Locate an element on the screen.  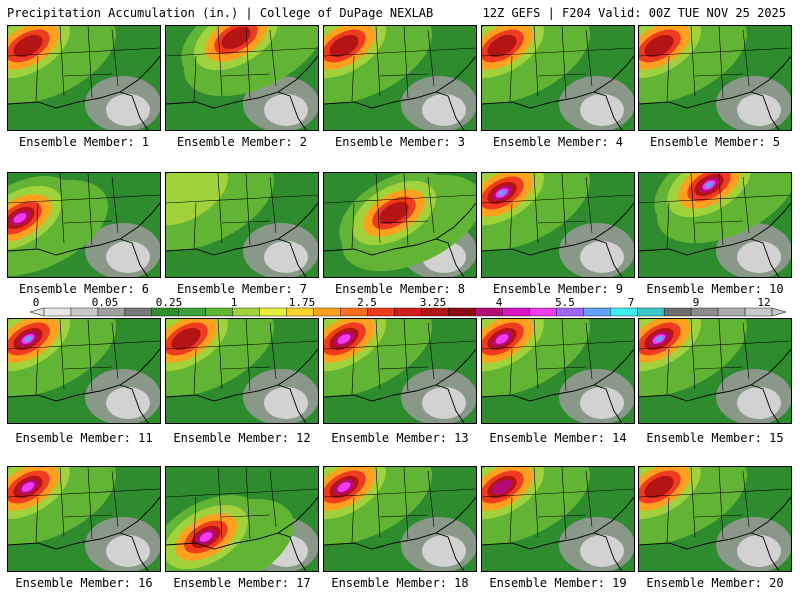
ensemble-member-label: Ensemble Member: 2 is located at coordinates (242, 142).